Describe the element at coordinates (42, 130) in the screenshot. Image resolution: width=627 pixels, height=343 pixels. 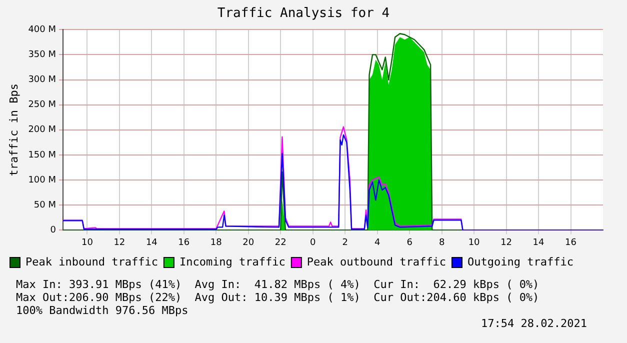
I see `y-tick-label: 200 M` at that location.